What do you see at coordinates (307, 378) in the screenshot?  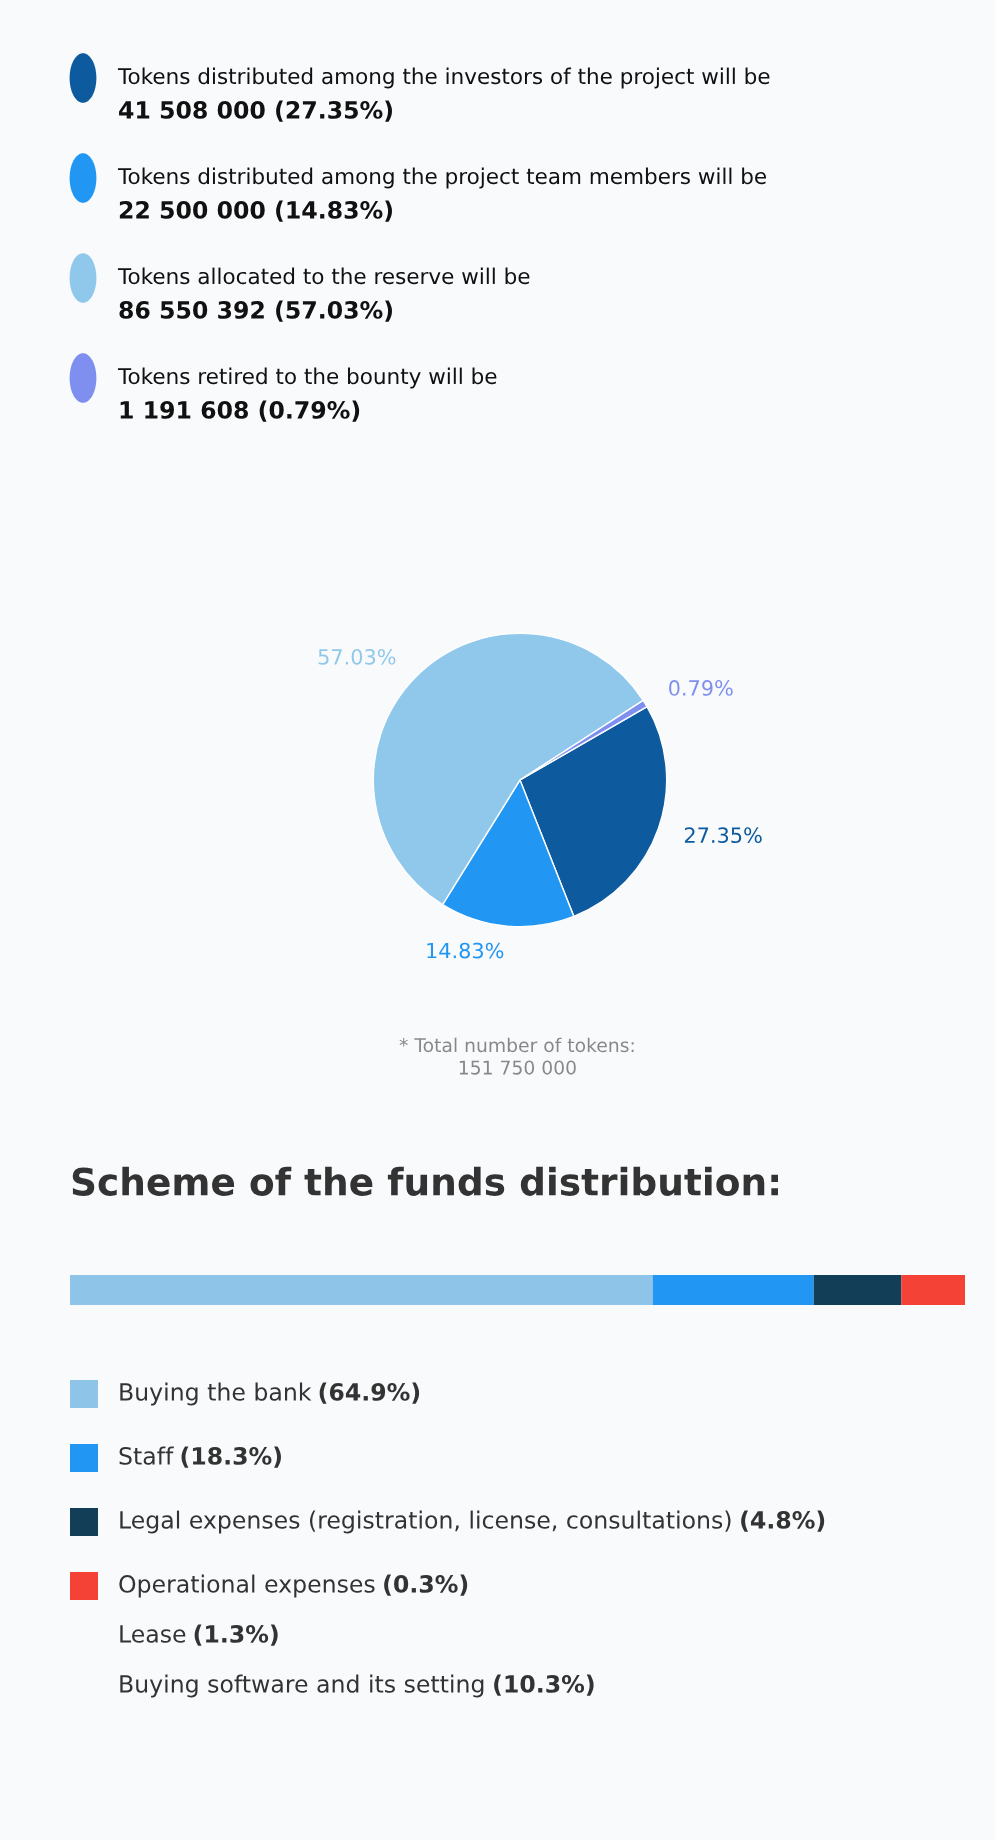 I see `legend-label: Tokens retired to the bounty will be` at bounding box center [307, 378].